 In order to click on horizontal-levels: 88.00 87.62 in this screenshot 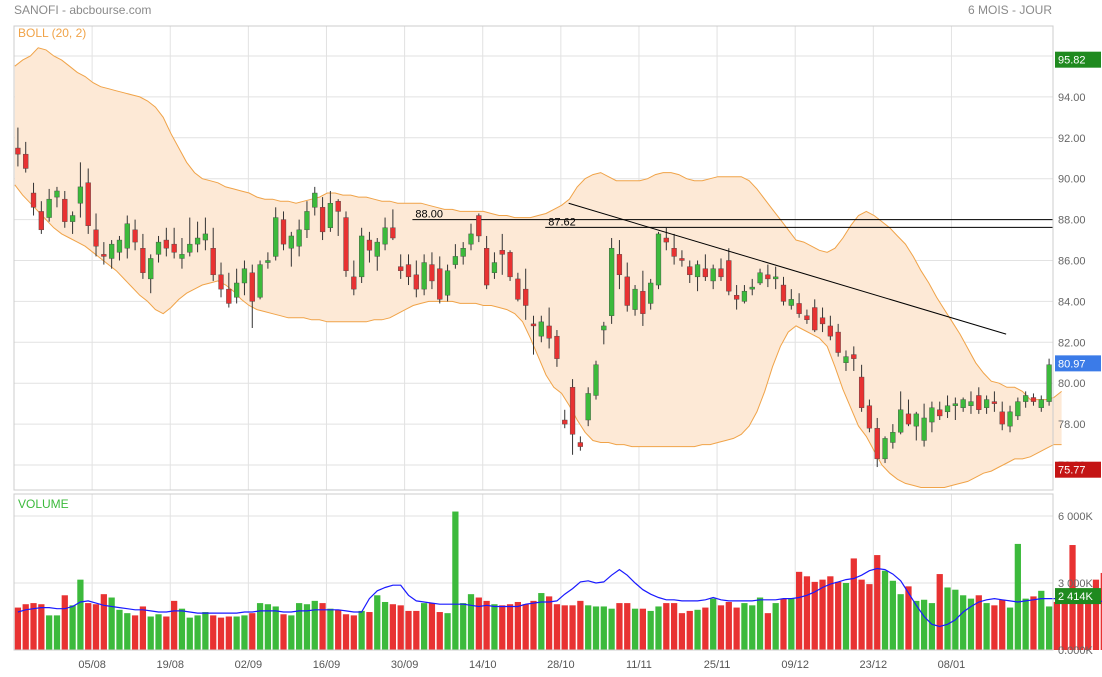, I will do `click(732, 218)`.